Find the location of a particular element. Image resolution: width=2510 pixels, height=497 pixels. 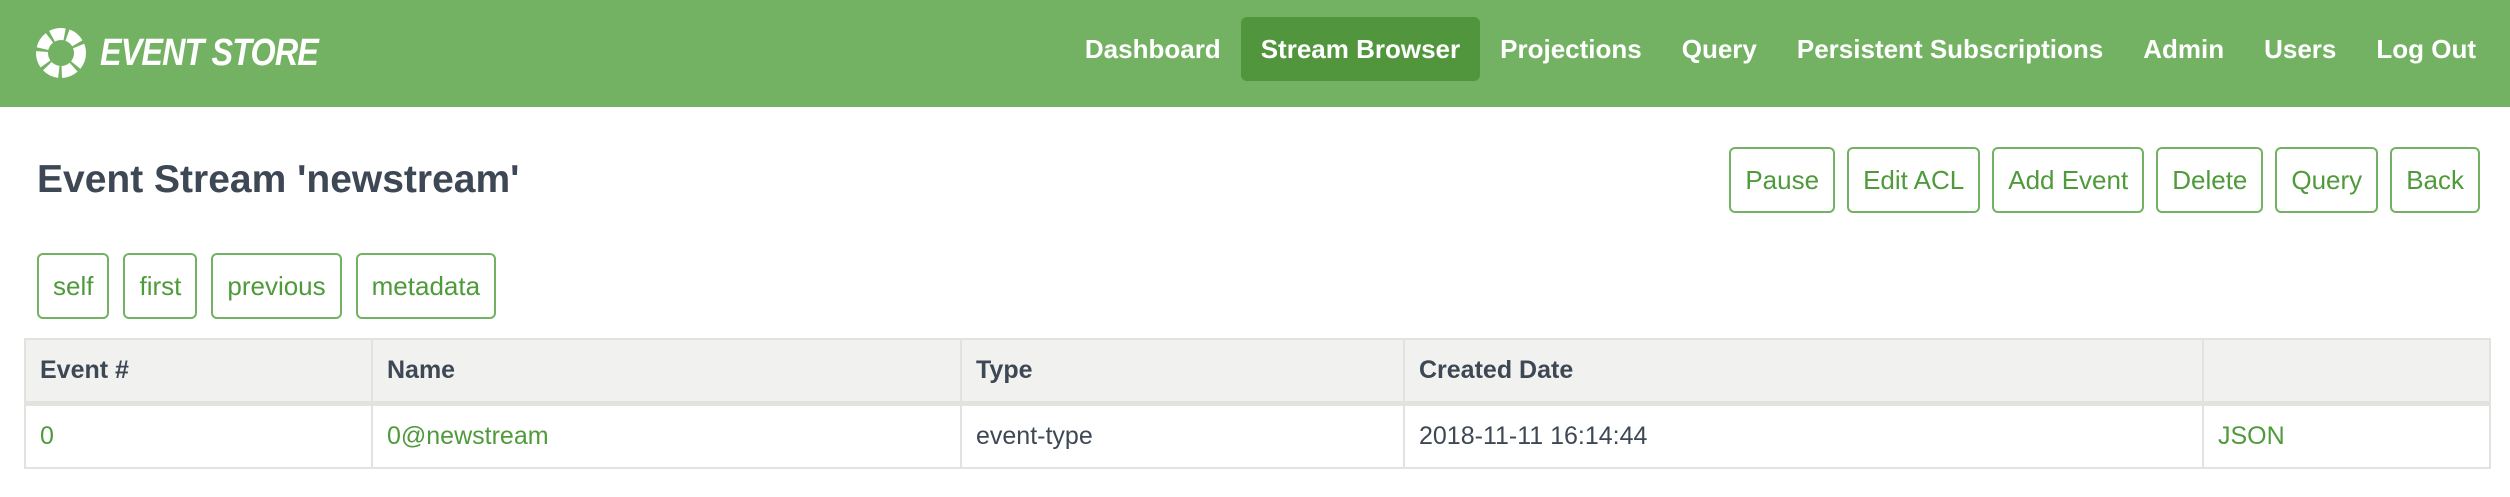

query-button: Query is located at coordinates (2327, 180).